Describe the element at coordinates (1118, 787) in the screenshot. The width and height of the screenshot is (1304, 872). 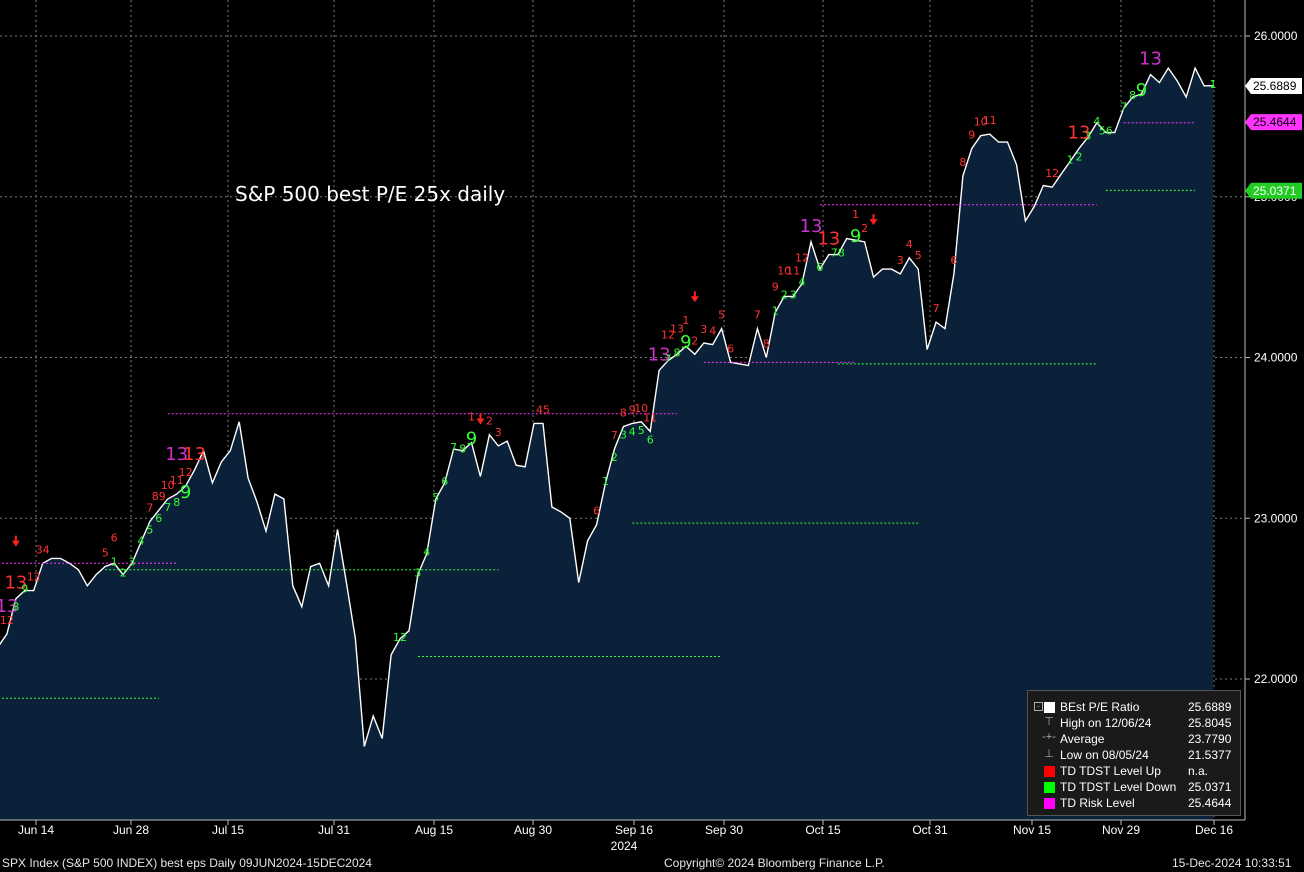
I see `legend-label: TD TDST Level Down` at that location.